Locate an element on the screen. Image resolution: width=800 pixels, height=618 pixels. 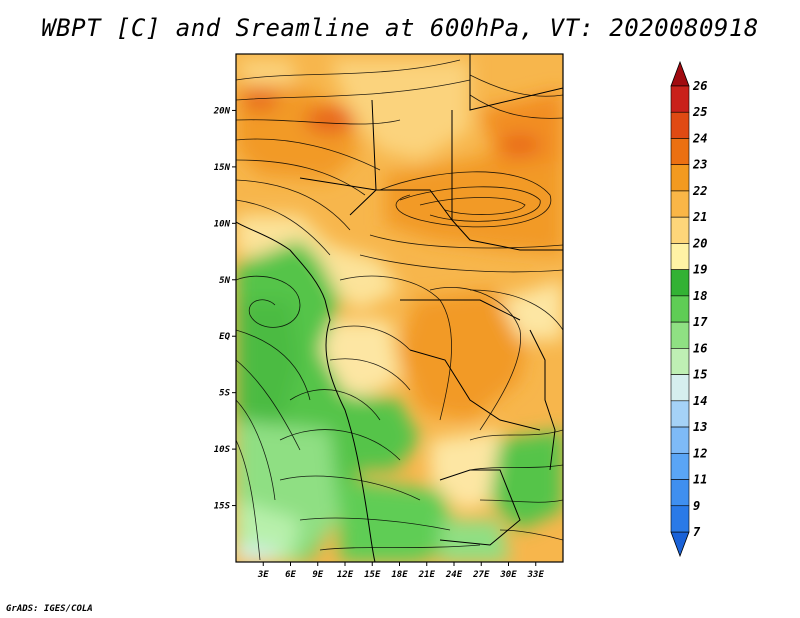
lon-tick-label: 6E is located at coordinates (290, 575).